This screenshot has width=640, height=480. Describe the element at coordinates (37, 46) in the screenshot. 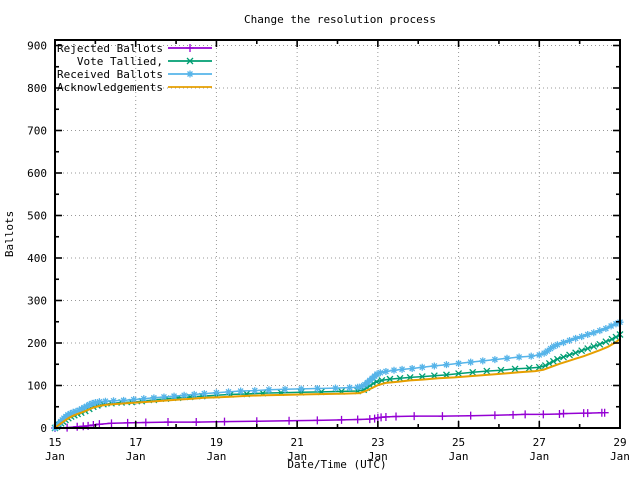

I see `y-tick-label: 900` at that location.